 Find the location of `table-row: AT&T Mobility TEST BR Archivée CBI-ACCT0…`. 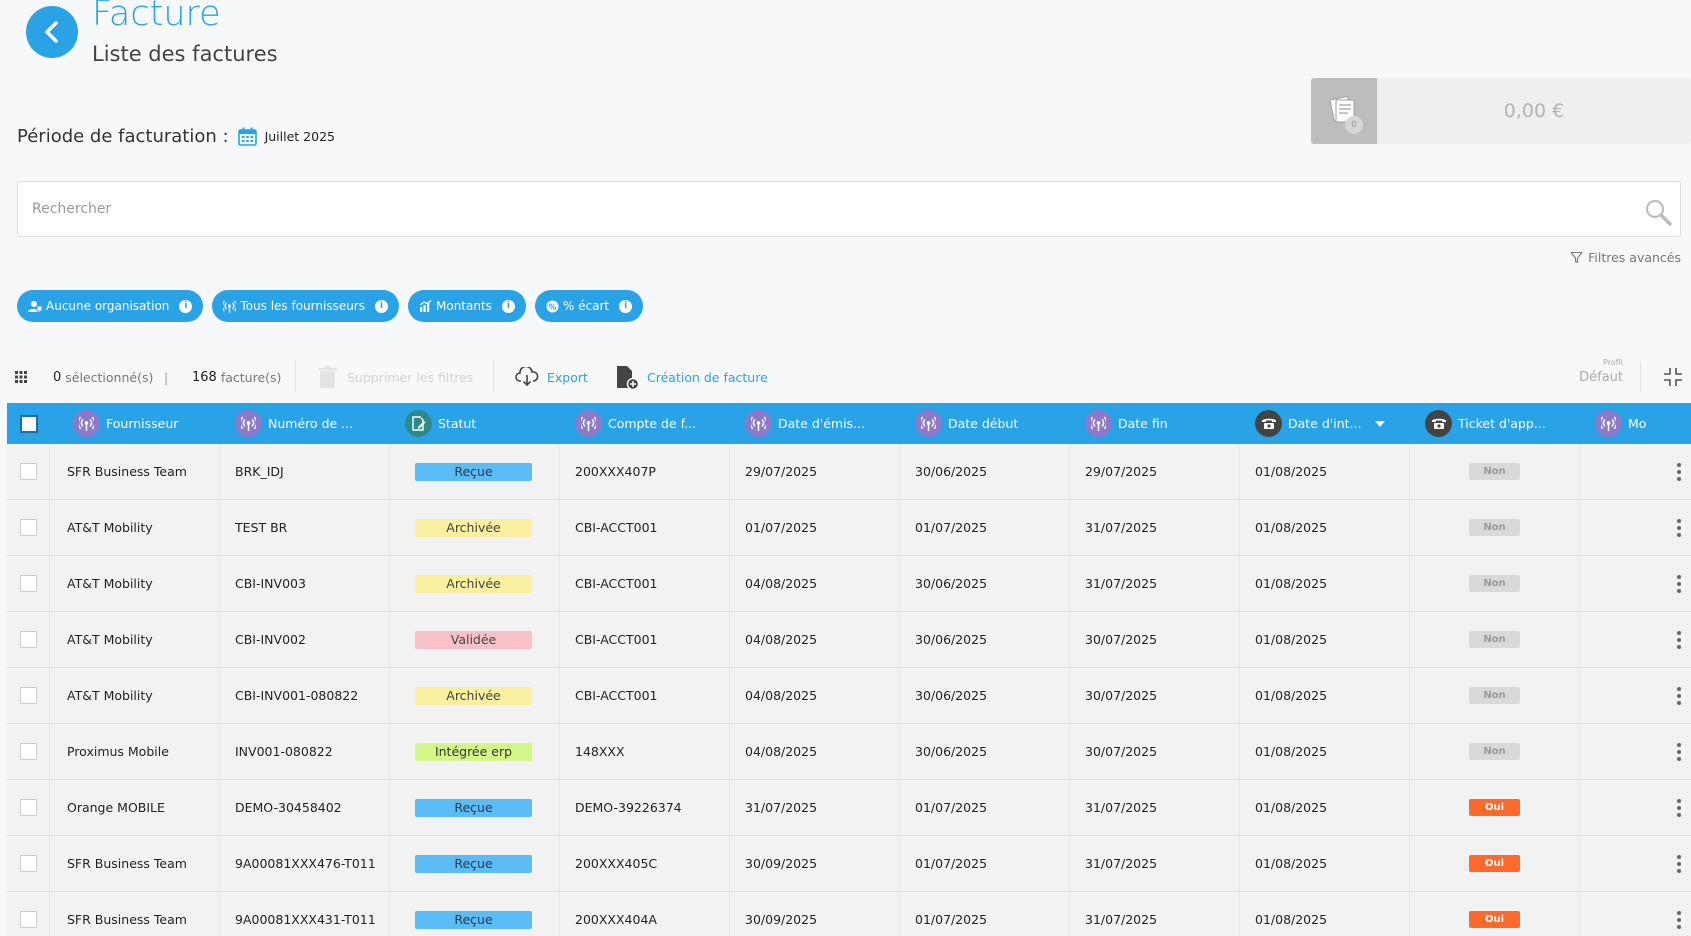

table-row: AT&T Mobility TEST BR Archivée CBI-ACCT0… is located at coordinates (849, 528).